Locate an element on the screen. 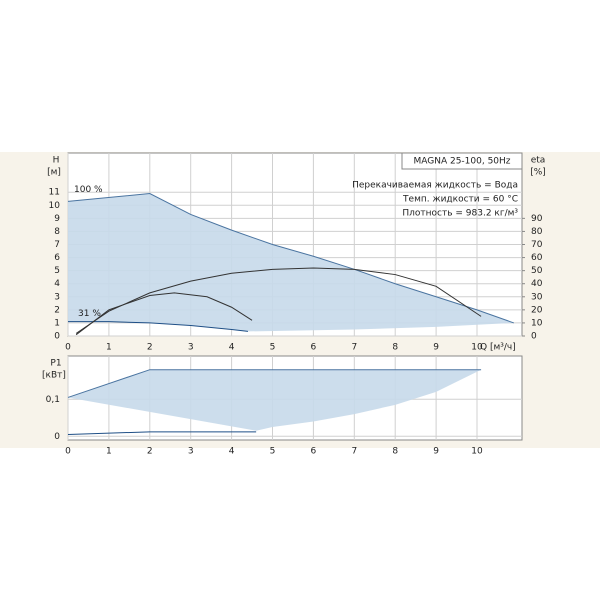  y-tick-label: 0,1 is located at coordinates (53, 400).